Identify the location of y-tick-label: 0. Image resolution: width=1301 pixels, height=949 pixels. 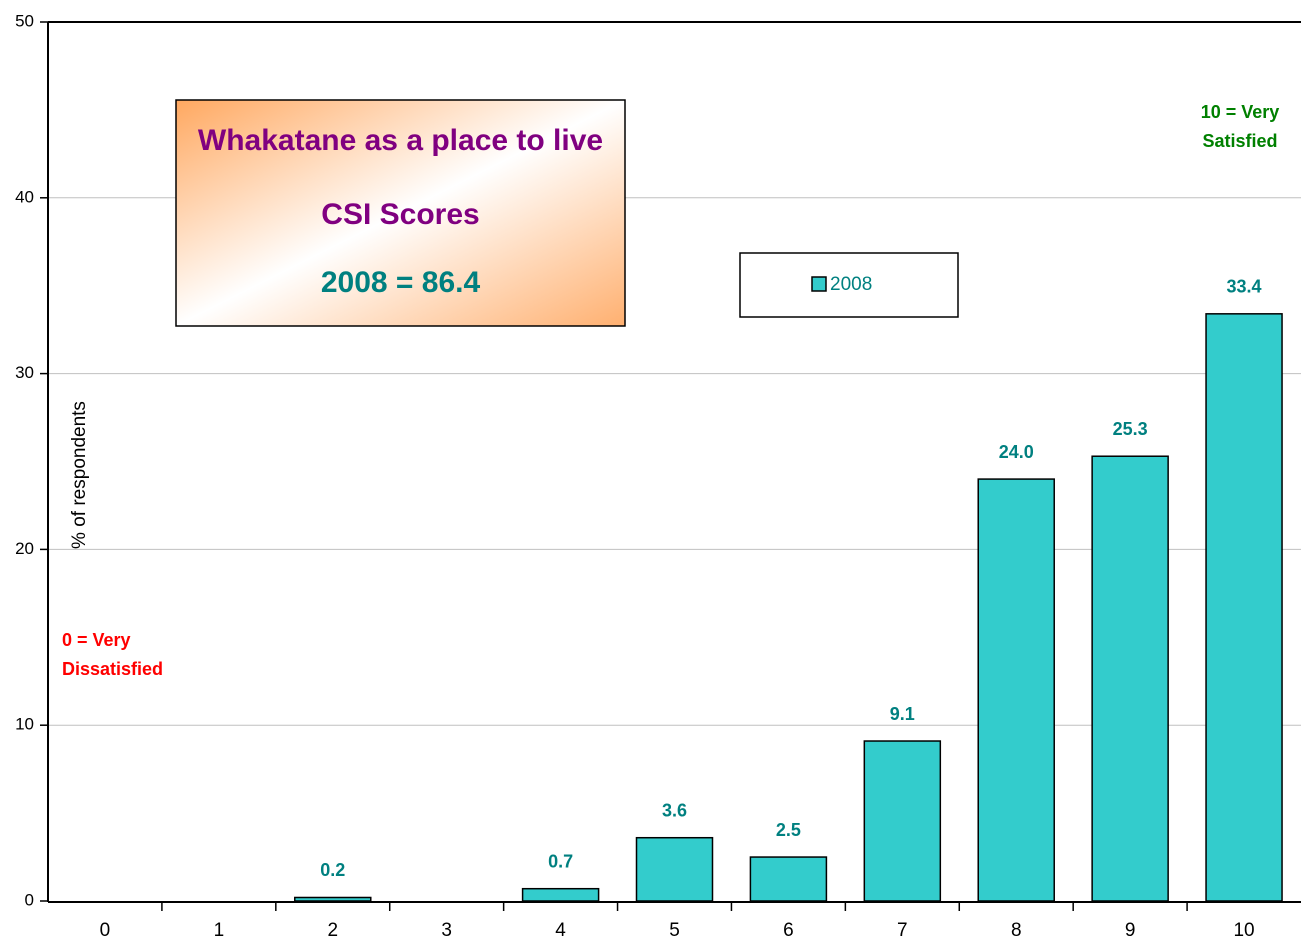
(29, 899).